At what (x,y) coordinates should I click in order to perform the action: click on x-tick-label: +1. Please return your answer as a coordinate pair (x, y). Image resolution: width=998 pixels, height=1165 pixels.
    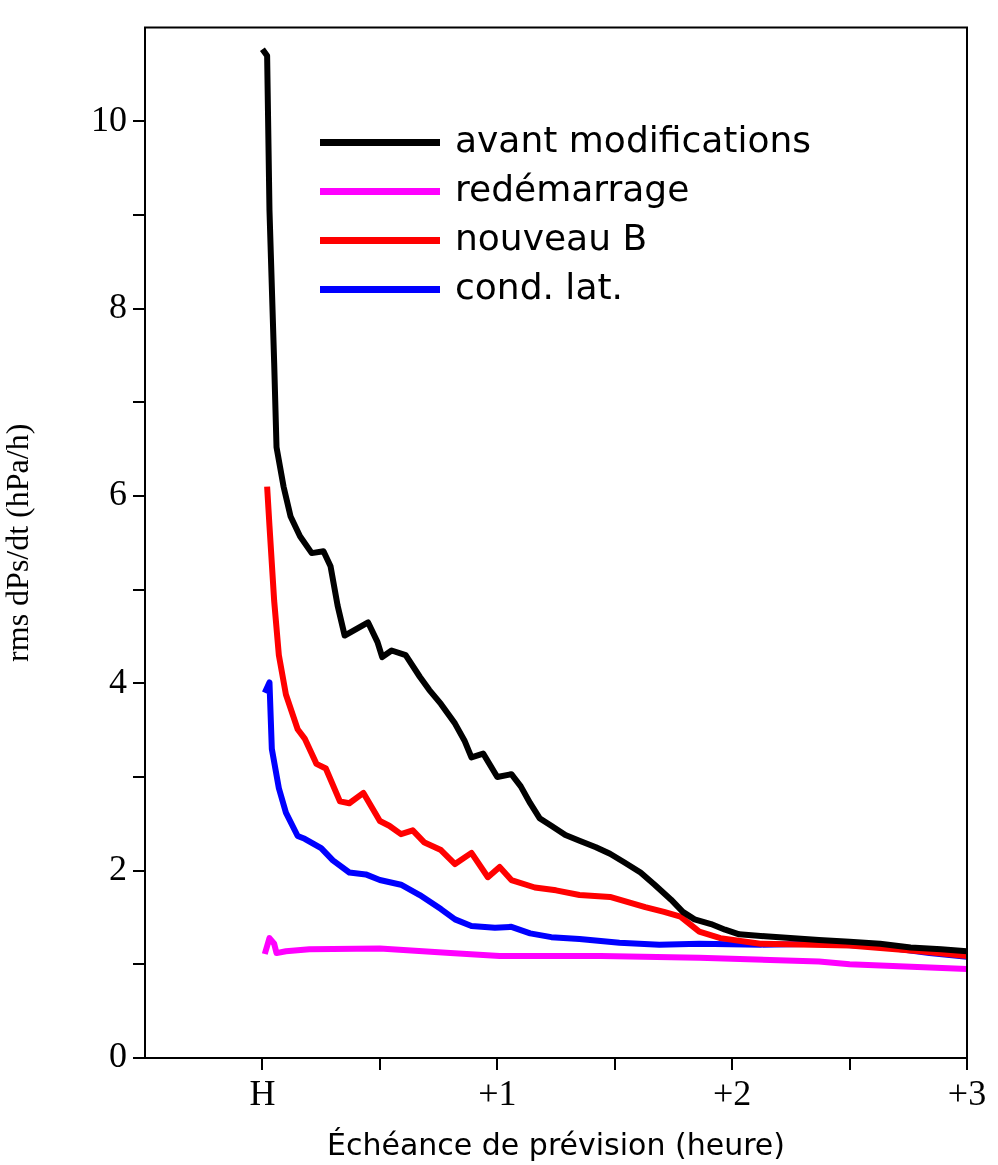
    Looking at the image, I should click on (497, 1093).